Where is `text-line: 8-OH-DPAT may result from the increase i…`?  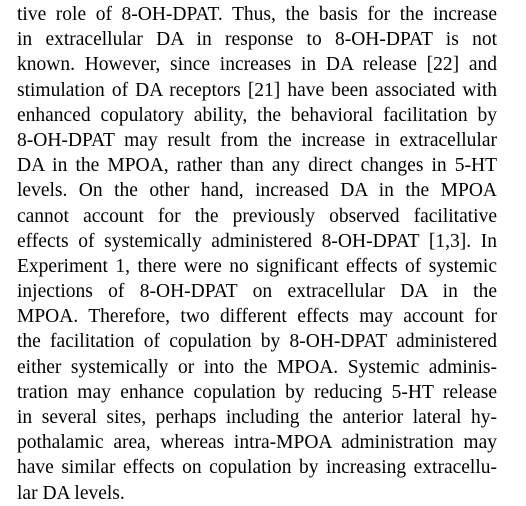
text-line: 8-OH-DPAT may result from the increase i… is located at coordinates (257, 140).